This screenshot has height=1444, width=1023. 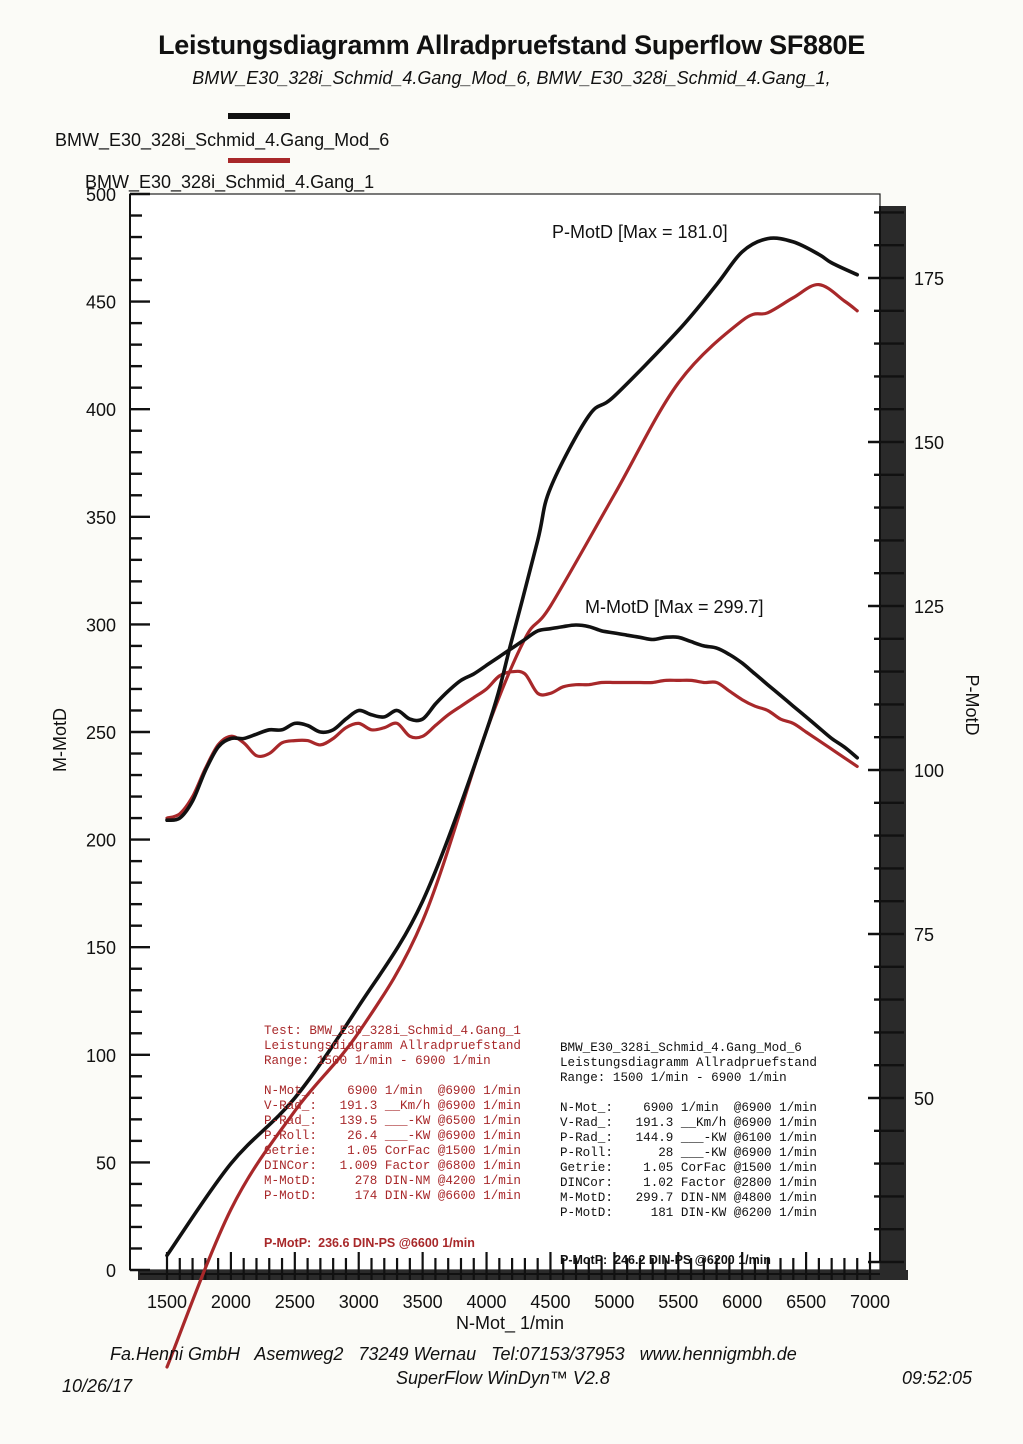 I want to click on torque-line-mod6, so click(x=512, y=723).